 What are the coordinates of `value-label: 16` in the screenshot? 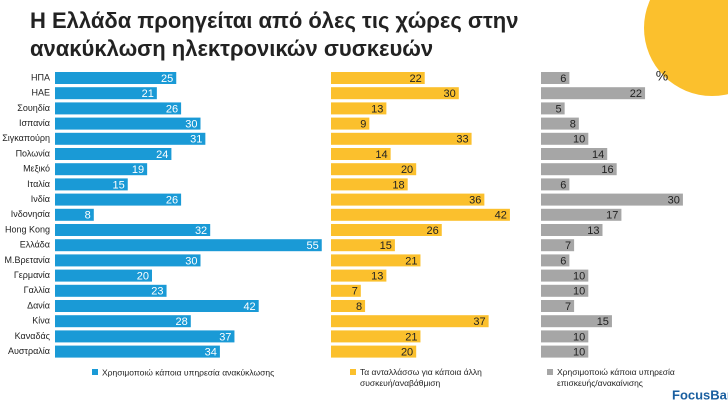 It's located at (607, 170).